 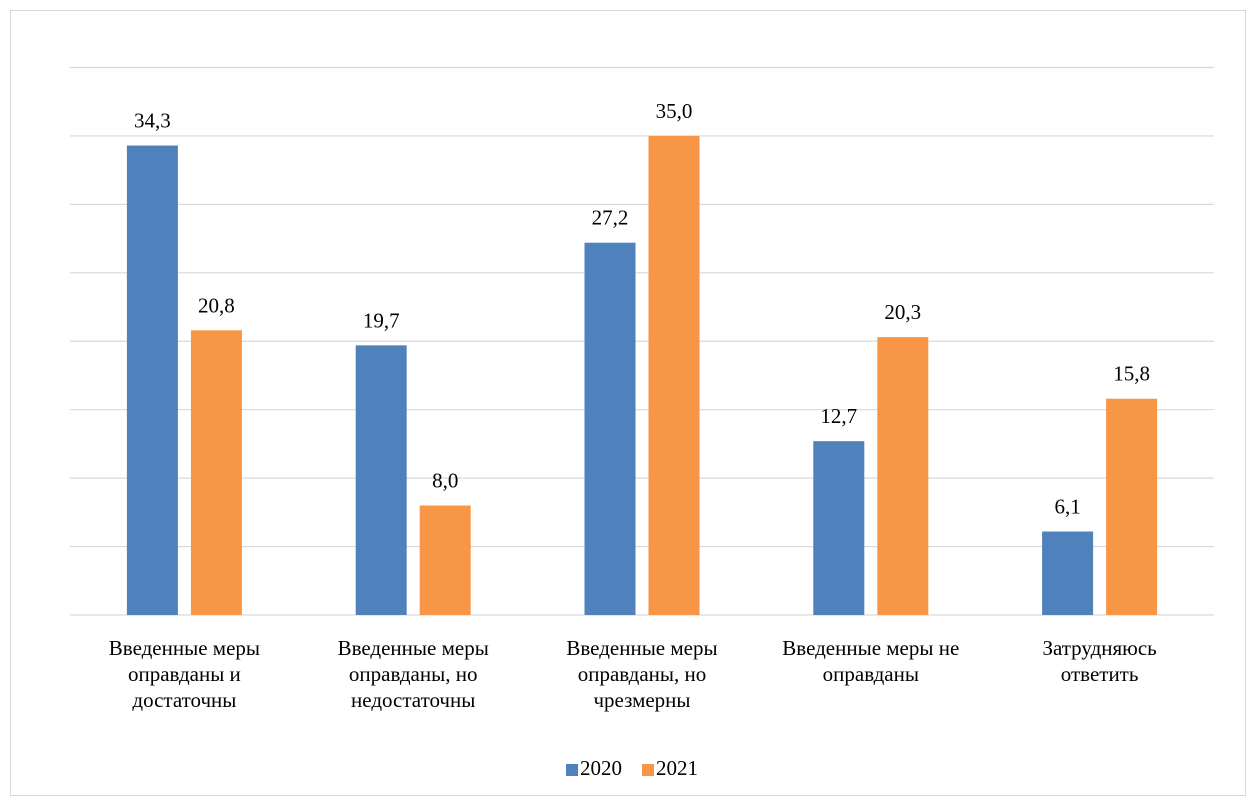 I want to click on data-label-2021-5: 15,8, so click(x=1131, y=374).